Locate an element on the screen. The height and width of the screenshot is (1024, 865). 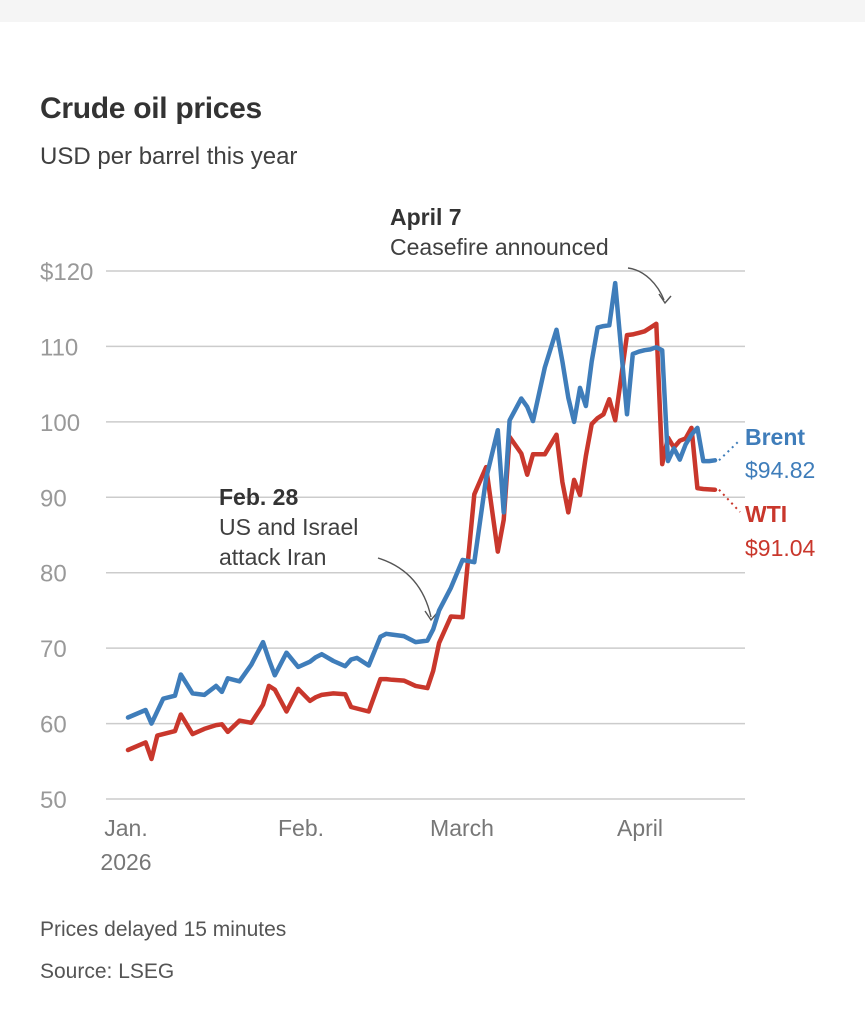
brent-series-name: Brent is located at coordinates (775, 437).